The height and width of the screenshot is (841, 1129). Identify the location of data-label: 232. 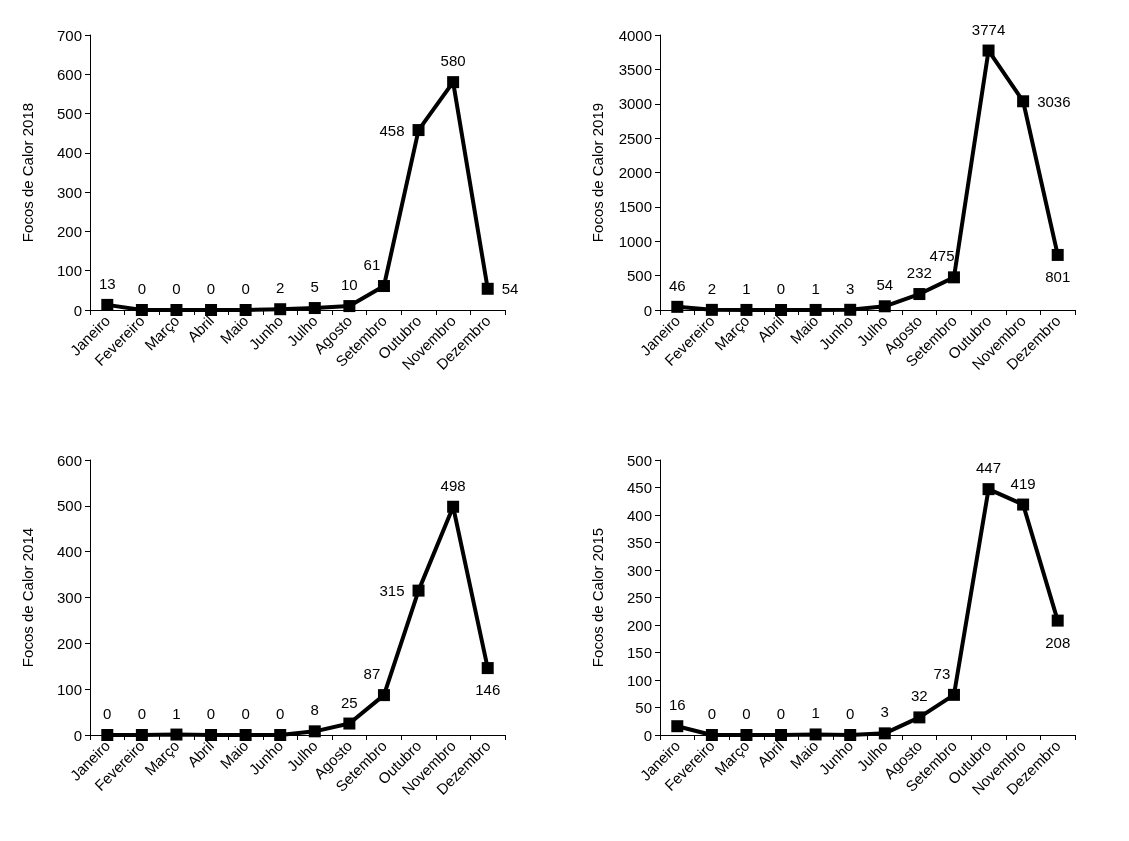
(919, 273).